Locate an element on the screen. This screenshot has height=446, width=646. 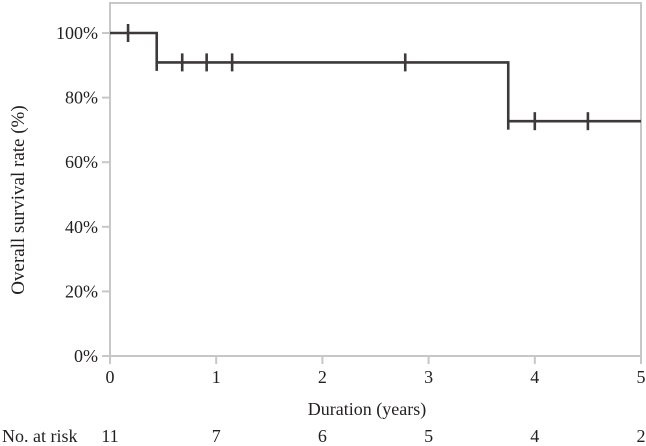
x-tick-label: 4 is located at coordinates (534, 377).